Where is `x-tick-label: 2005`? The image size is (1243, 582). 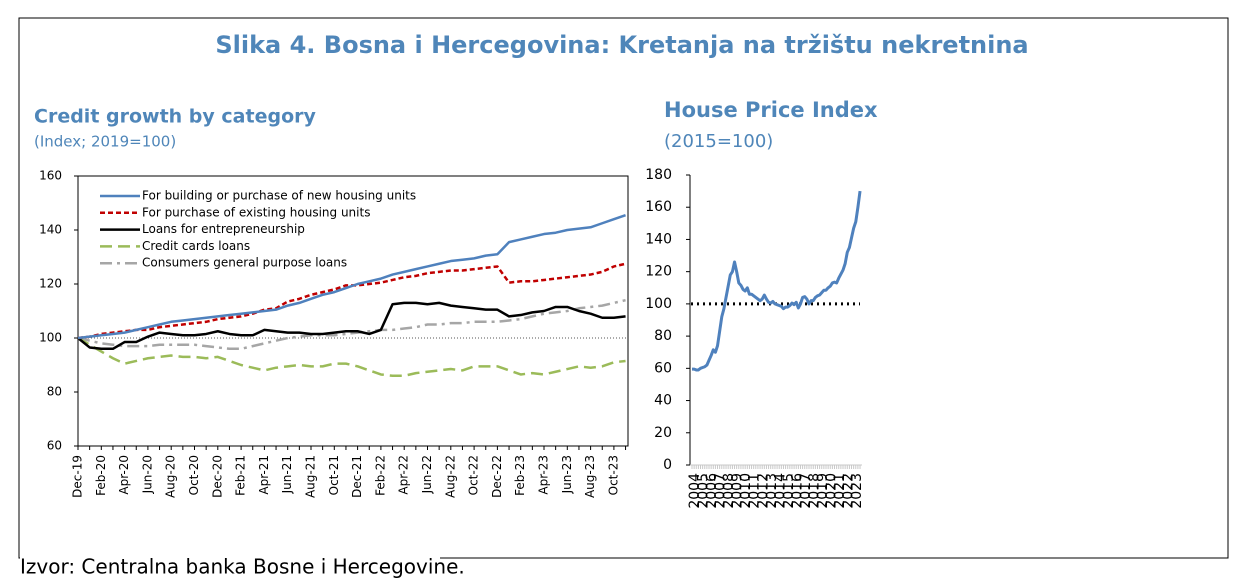 x-tick-label: 2005 is located at coordinates (704, 491).